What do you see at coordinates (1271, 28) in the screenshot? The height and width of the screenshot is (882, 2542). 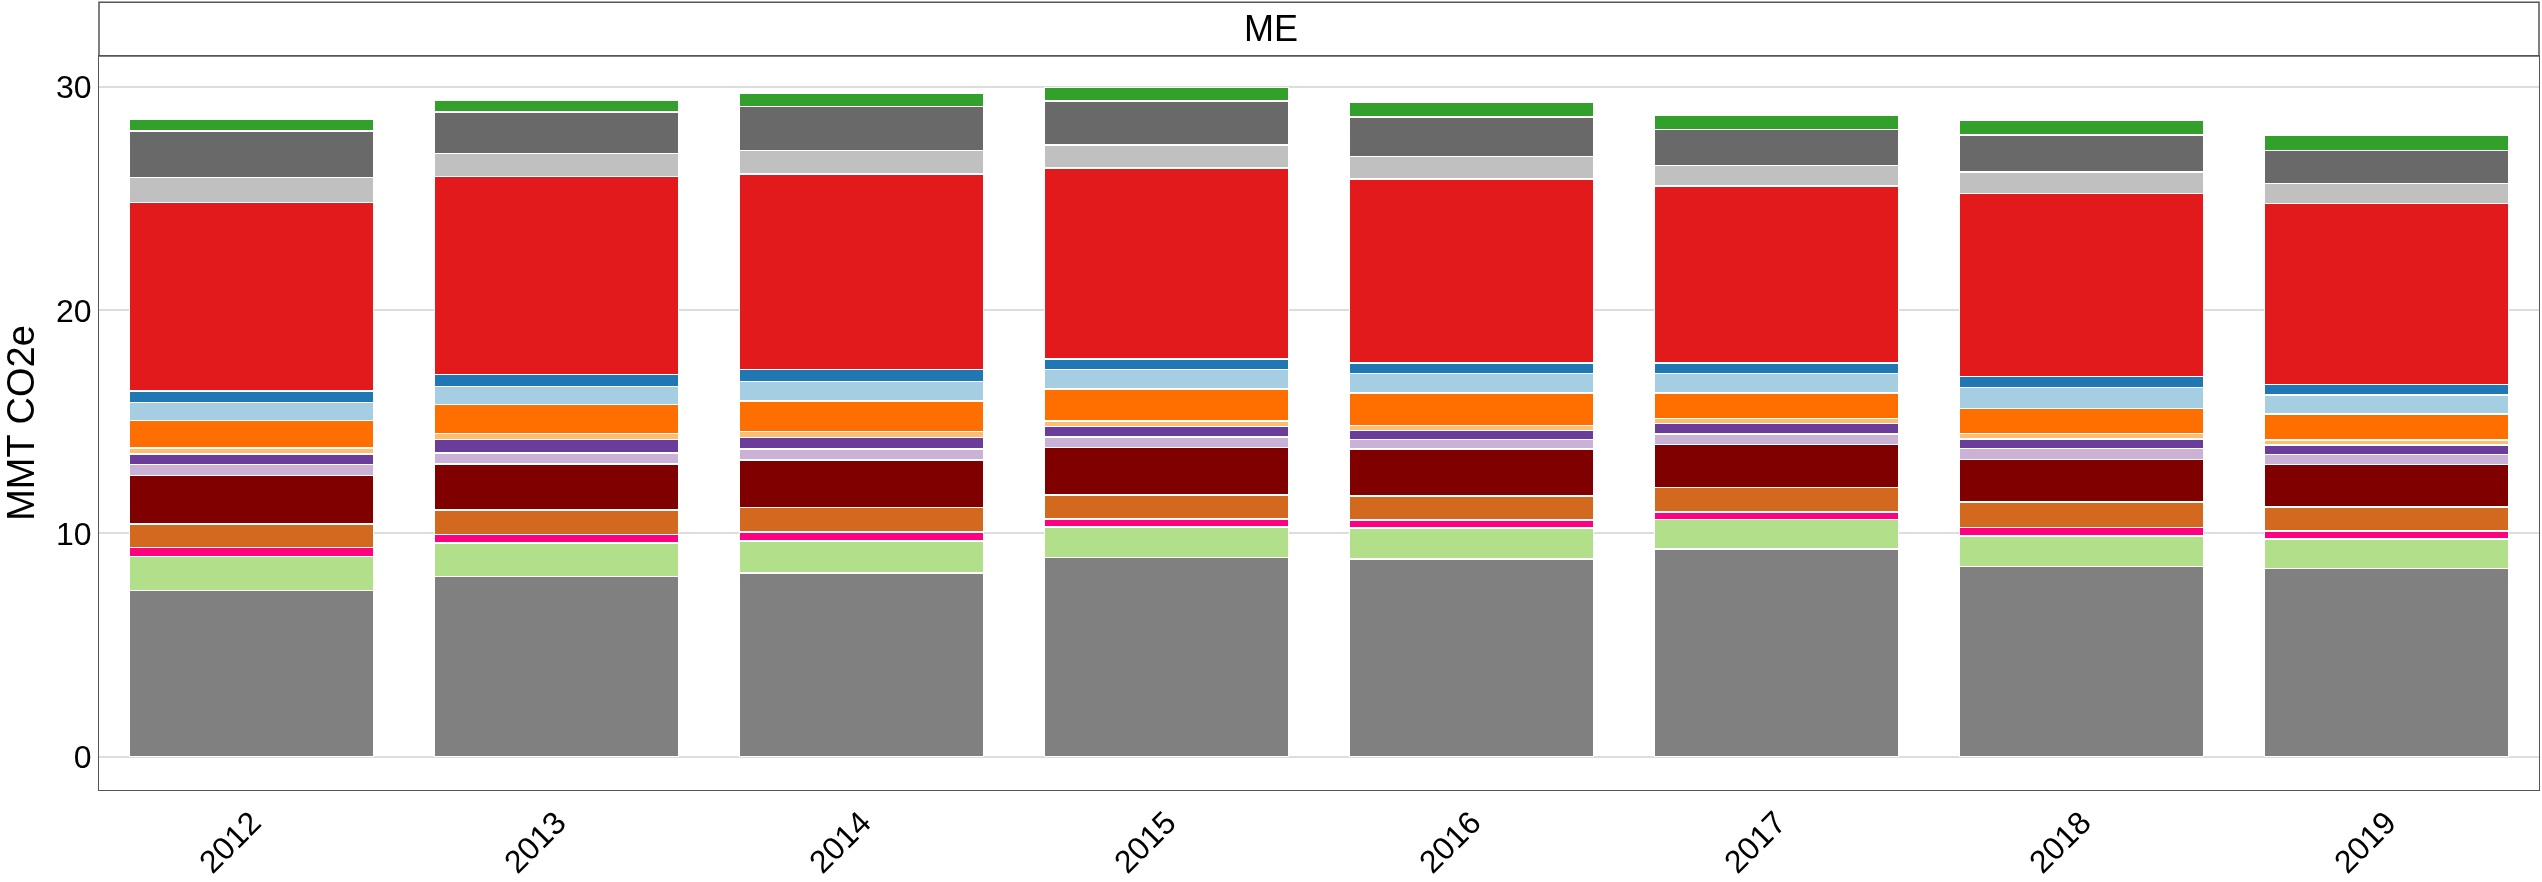 I see `chart-title: ME` at bounding box center [1271, 28].